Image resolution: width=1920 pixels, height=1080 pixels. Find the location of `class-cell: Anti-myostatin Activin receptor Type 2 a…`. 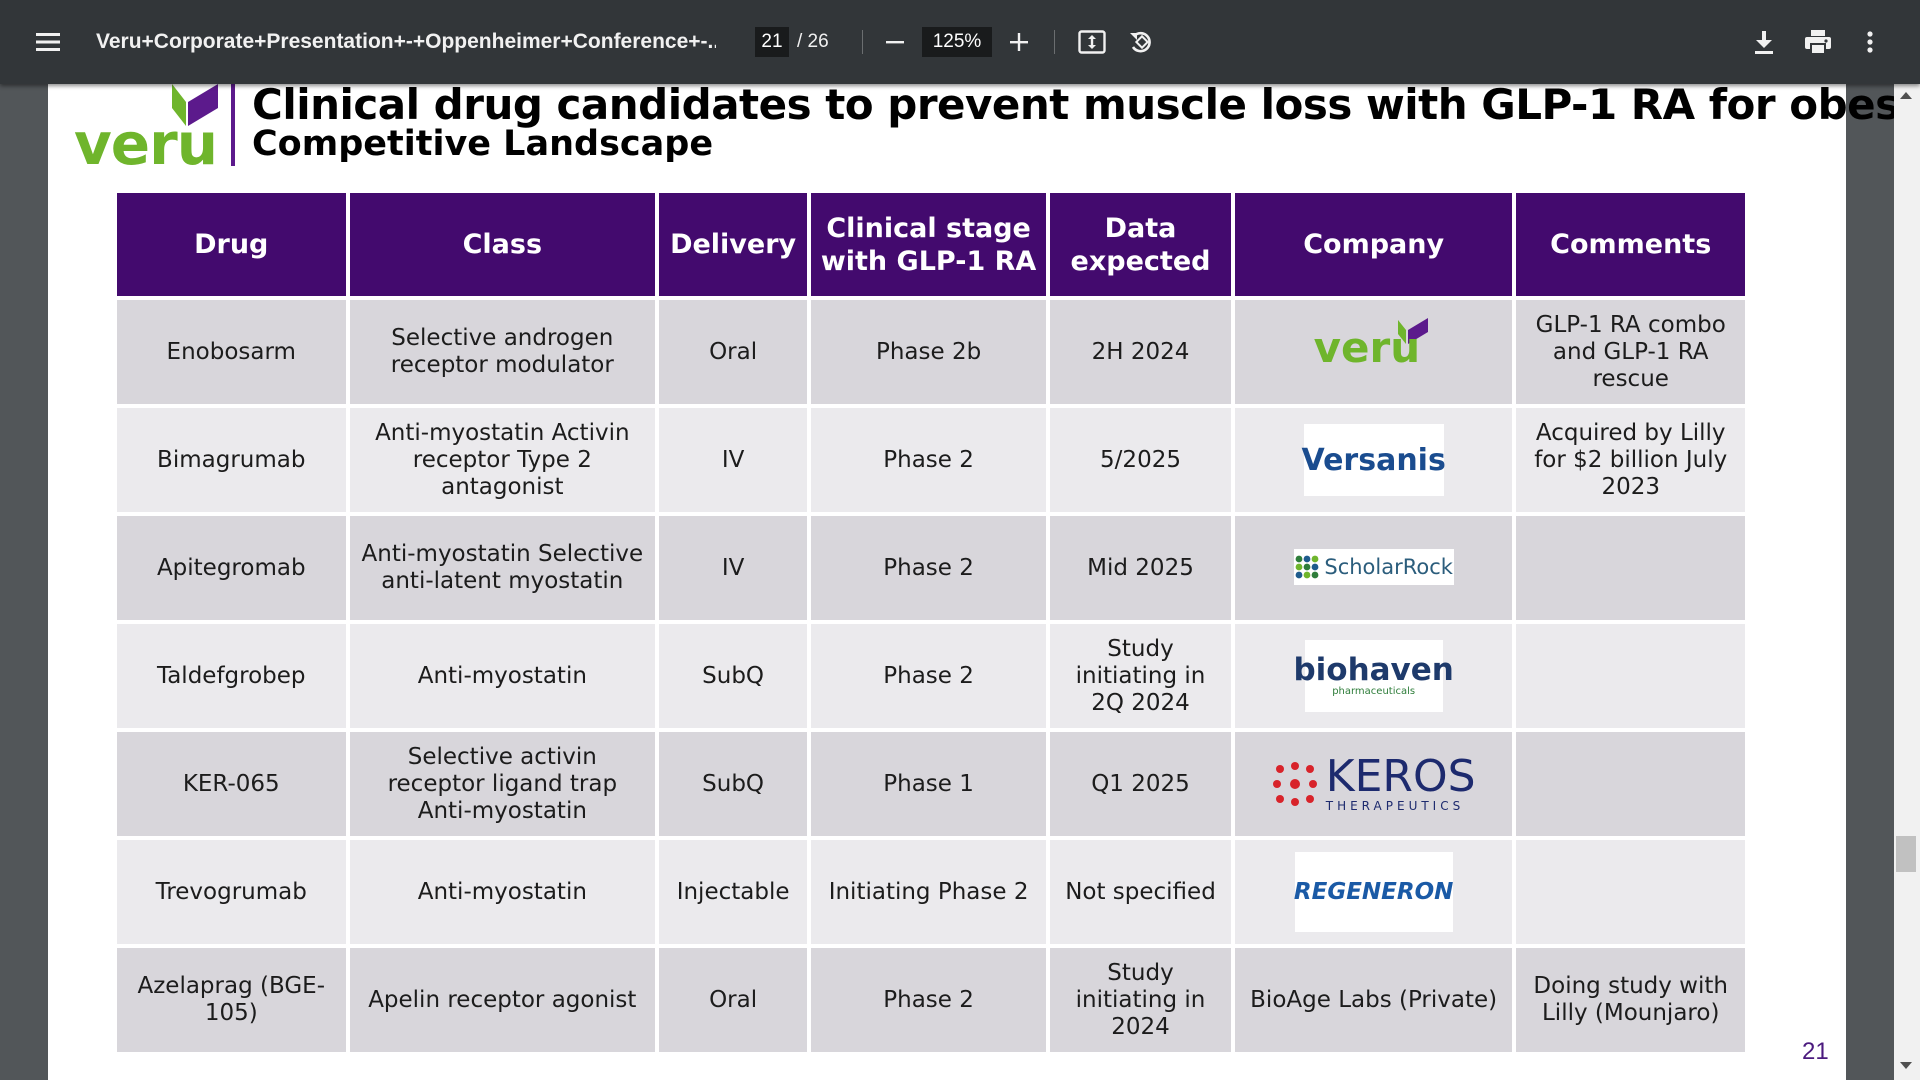

class-cell: Anti-myostatin Activin receptor Type 2 a… is located at coordinates (502, 460).